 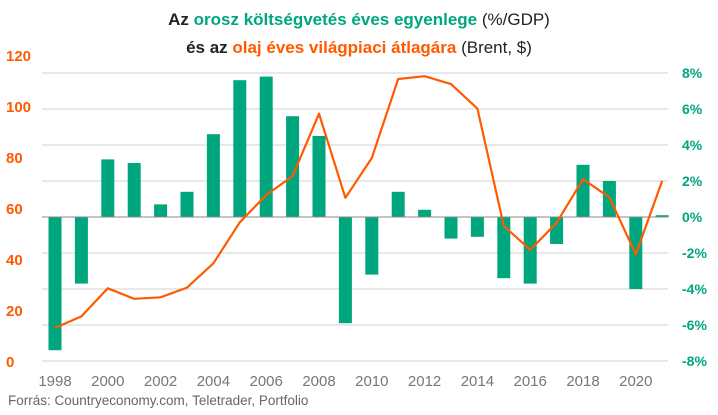 What do you see at coordinates (635, 381) in the screenshot?
I see `x-axis-tick: 2020` at bounding box center [635, 381].